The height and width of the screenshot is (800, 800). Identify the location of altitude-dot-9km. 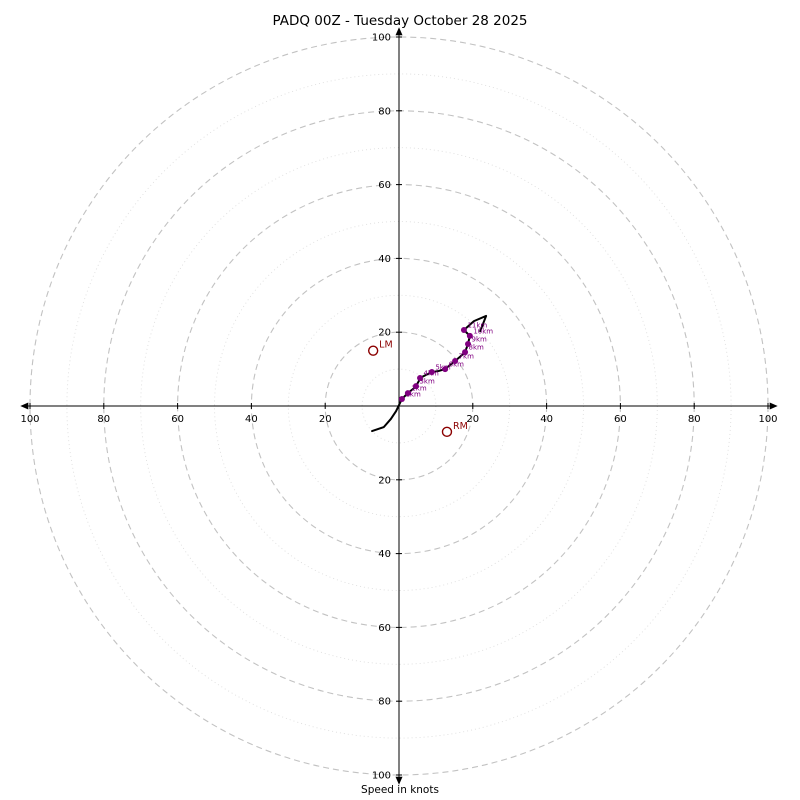
(468, 344).